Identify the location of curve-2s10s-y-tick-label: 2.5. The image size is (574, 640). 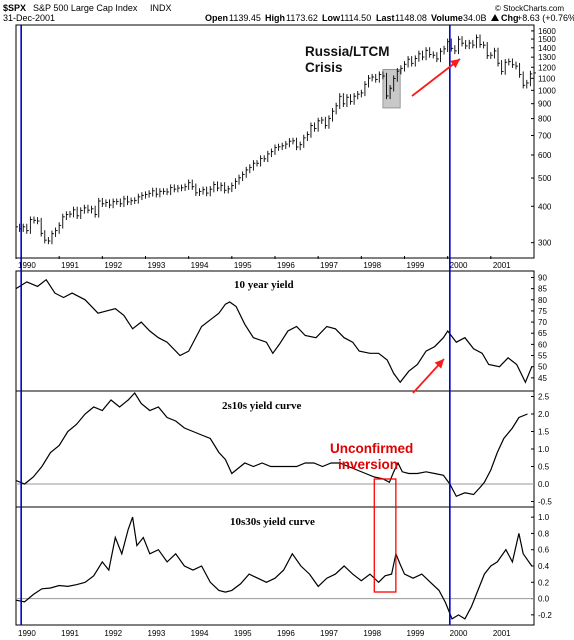
(544, 397).